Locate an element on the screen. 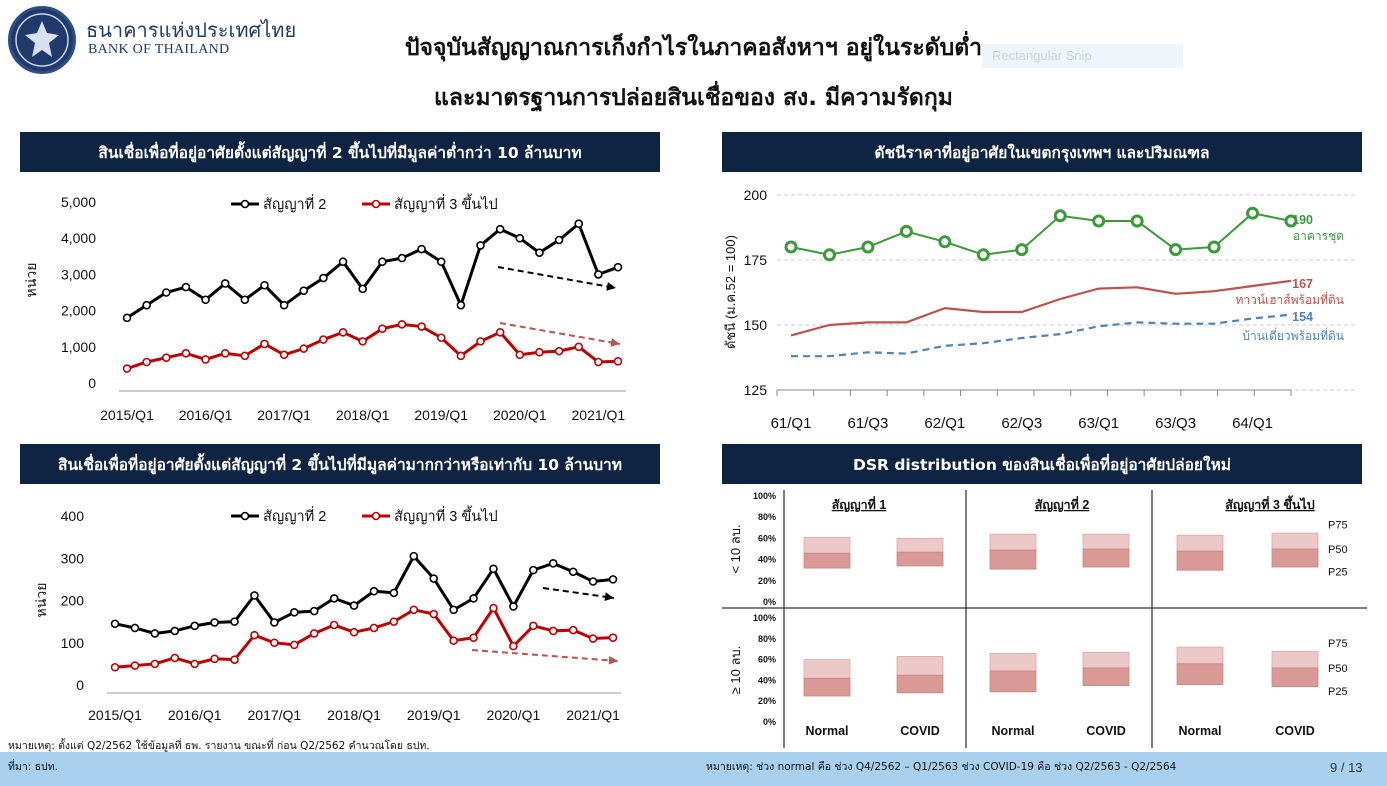 The height and width of the screenshot is (786, 1387). x-tick-label: 63/Q3 is located at coordinates (1175, 423).